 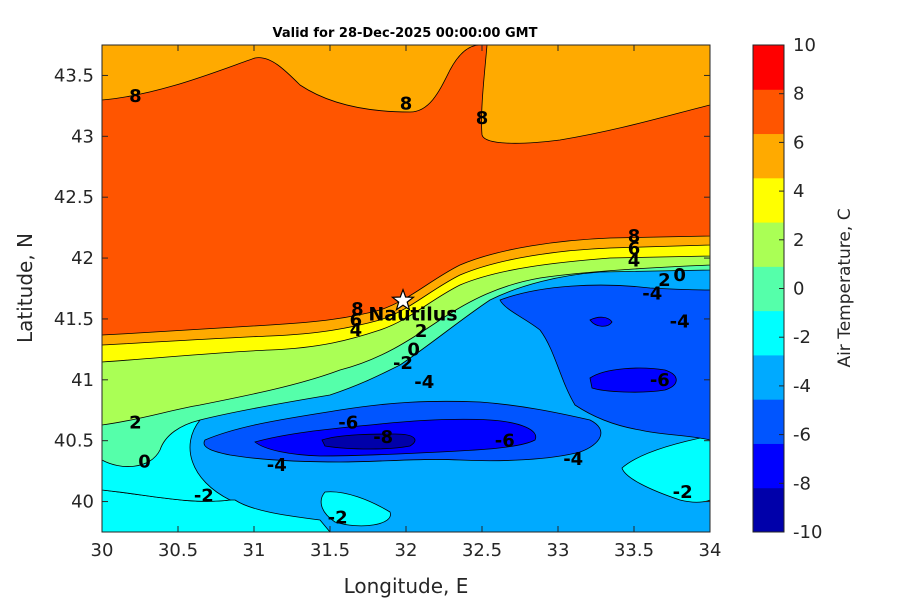 I want to click on colorbar-tick-label: 0, so click(x=798, y=289).